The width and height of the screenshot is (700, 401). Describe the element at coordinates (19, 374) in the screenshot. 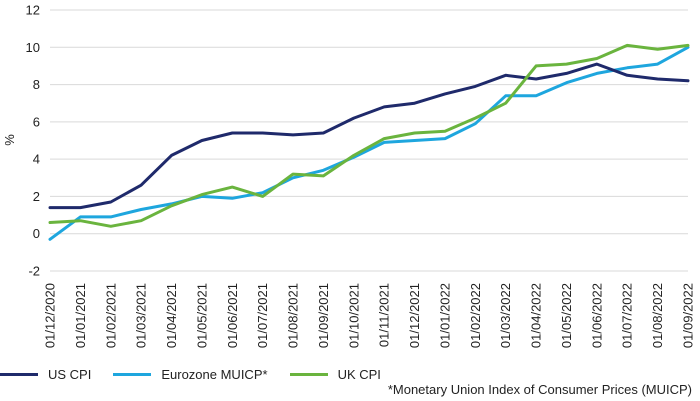

I see `legend-swatch-us-cpi` at that location.